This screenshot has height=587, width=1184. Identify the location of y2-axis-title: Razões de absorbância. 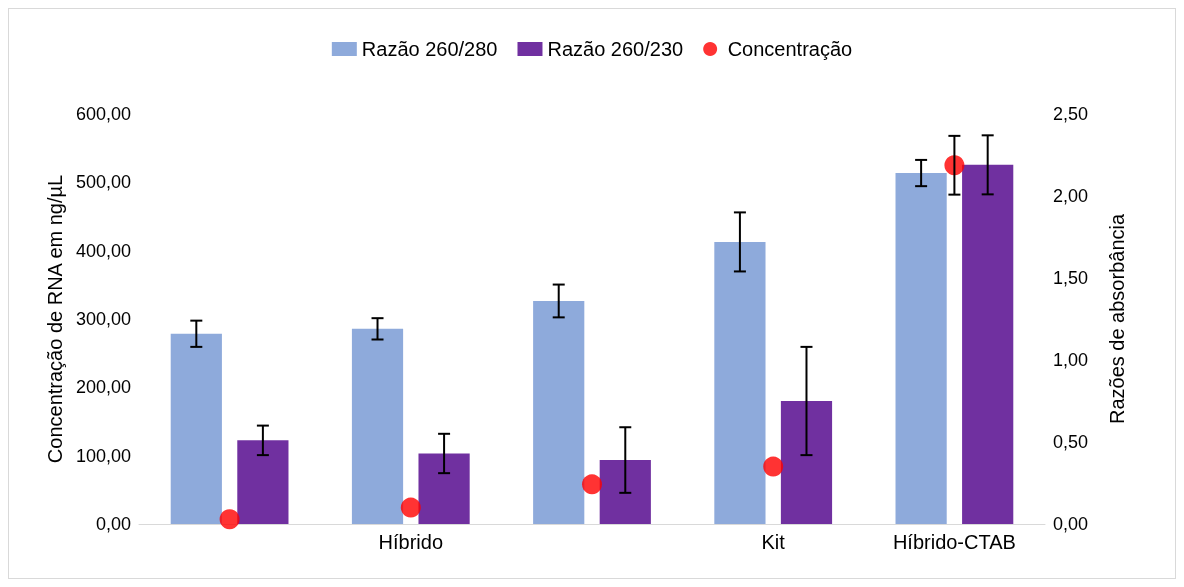
(1117, 319).